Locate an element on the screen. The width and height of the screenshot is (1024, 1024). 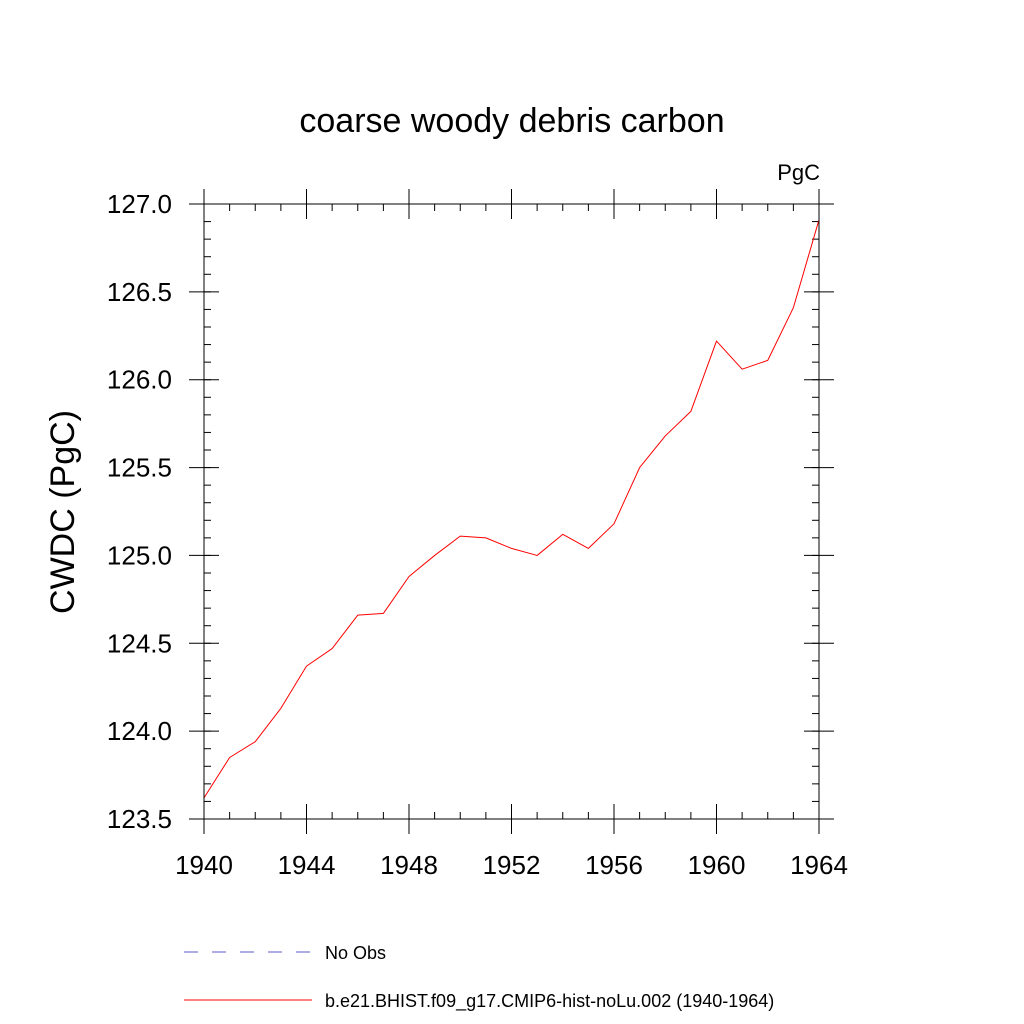
y-axis-label: CWDC (PgC) is located at coordinates (63, 512).